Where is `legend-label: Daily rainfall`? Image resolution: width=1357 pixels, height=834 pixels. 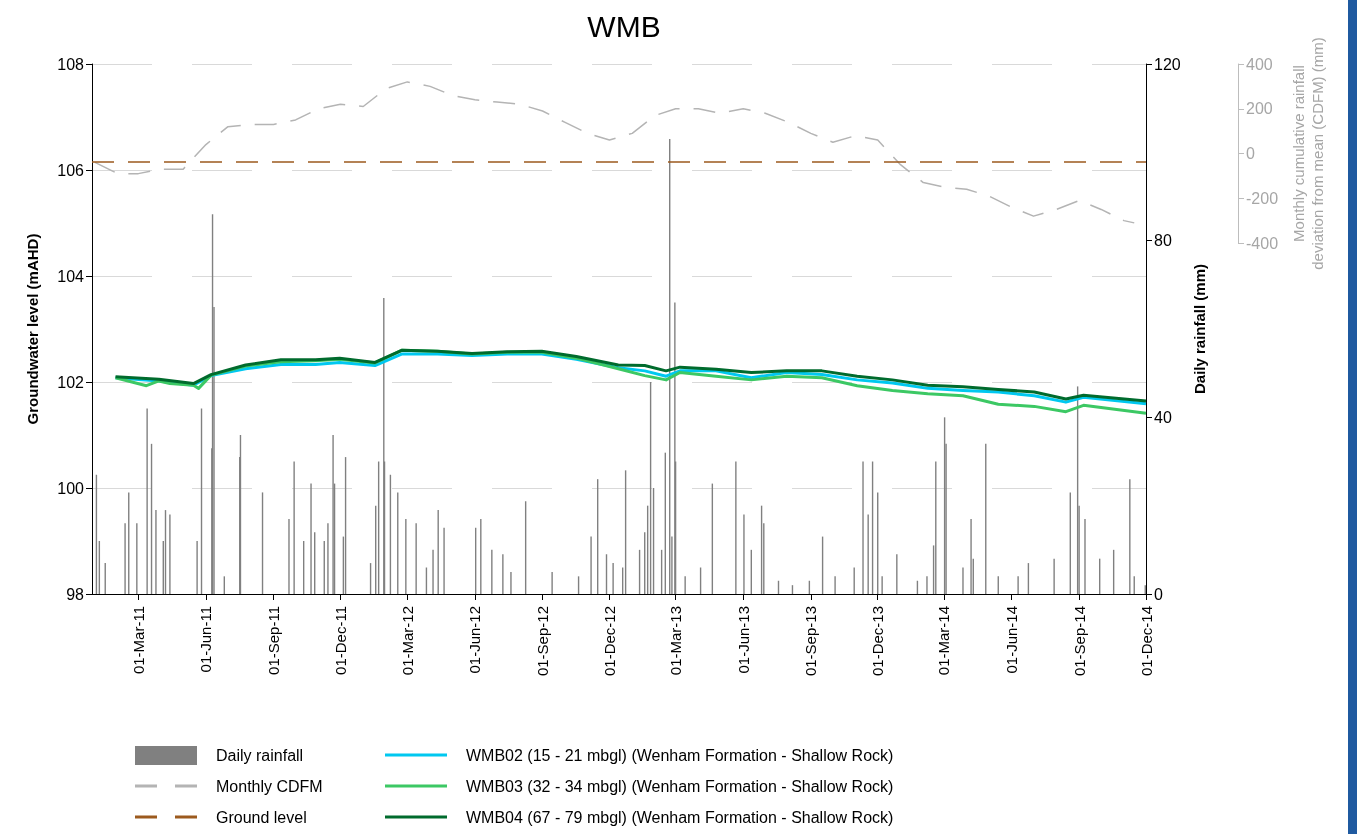 legend-label: Daily rainfall is located at coordinates (260, 755).